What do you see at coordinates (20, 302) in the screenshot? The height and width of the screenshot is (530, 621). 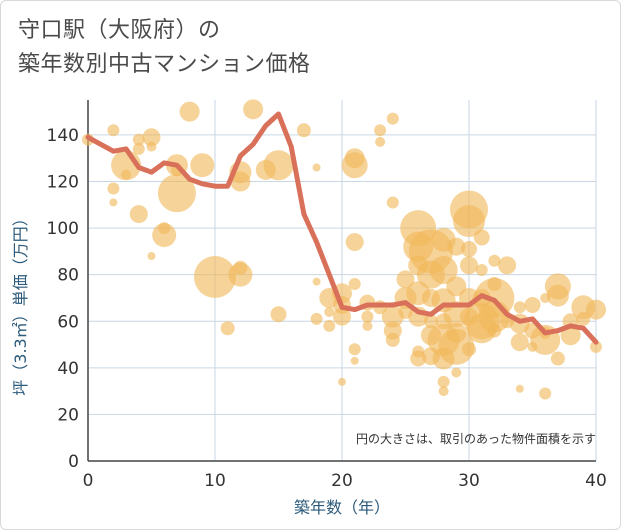 I see `y-axis-title: 坪（3.3㎡）単価（万円）` at bounding box center [20, 302].